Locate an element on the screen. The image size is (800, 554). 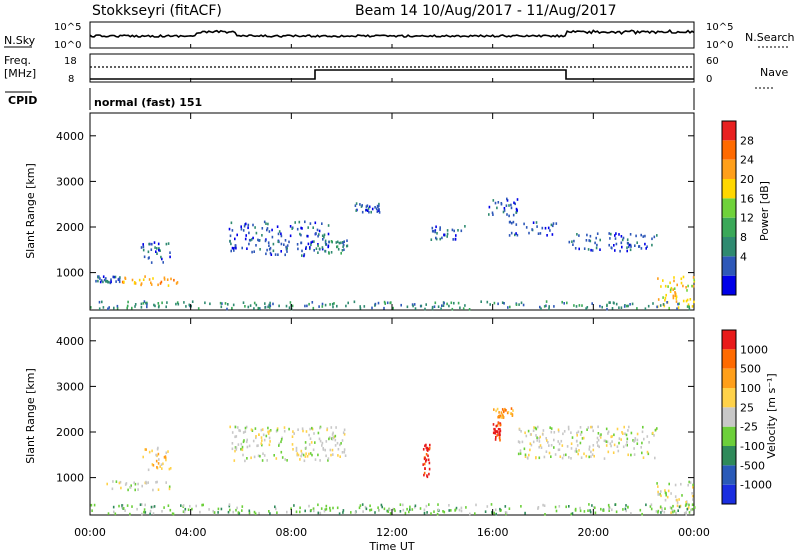
xtick-label-3: 12:00 is located at coordinates (392, 532).